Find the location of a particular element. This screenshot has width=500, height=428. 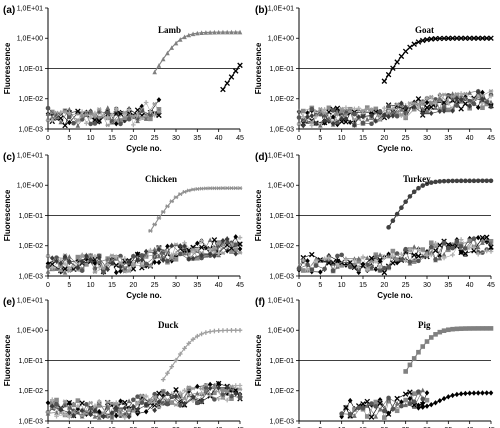

amplification-series-x is located at coordinates (231, 77).